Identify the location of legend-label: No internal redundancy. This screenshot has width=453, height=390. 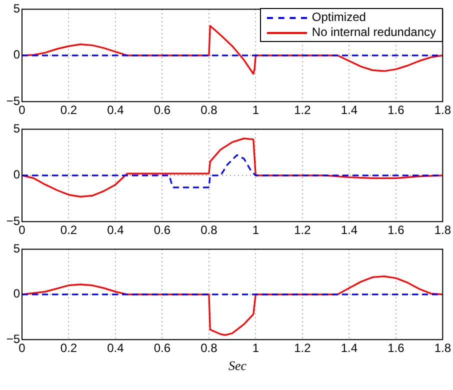
(374, 32).